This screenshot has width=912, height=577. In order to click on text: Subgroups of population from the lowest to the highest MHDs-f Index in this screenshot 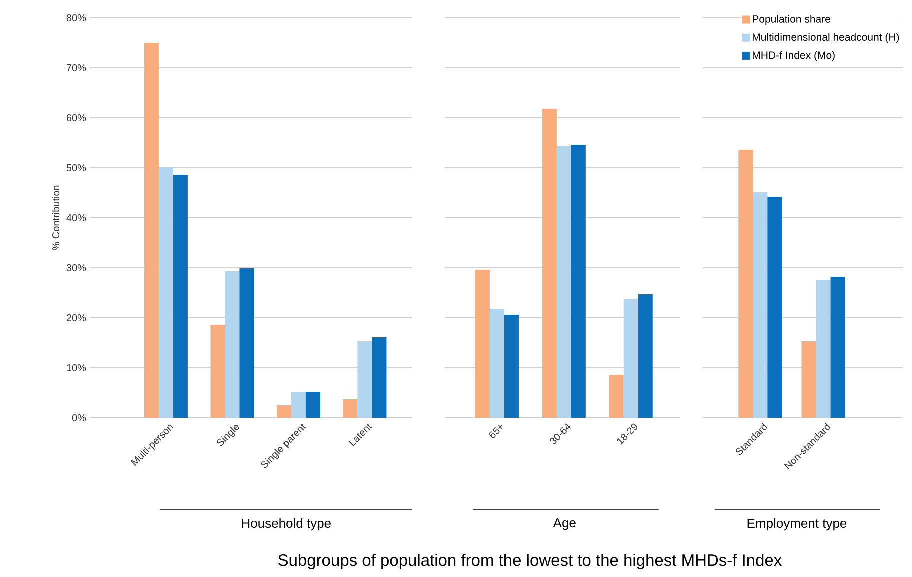, I will do `click(530, 562)`.